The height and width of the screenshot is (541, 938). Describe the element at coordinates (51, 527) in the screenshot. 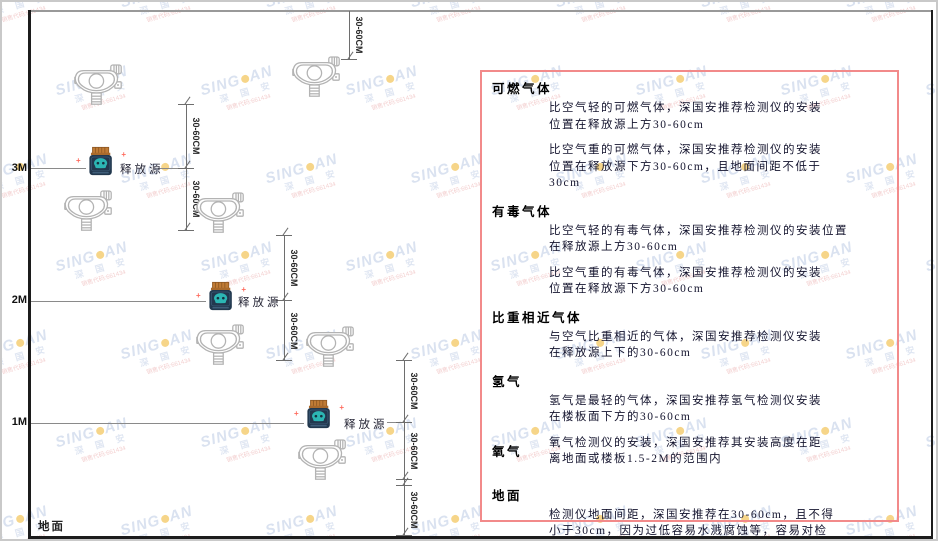

I see `ground-label: 地面` at that location.